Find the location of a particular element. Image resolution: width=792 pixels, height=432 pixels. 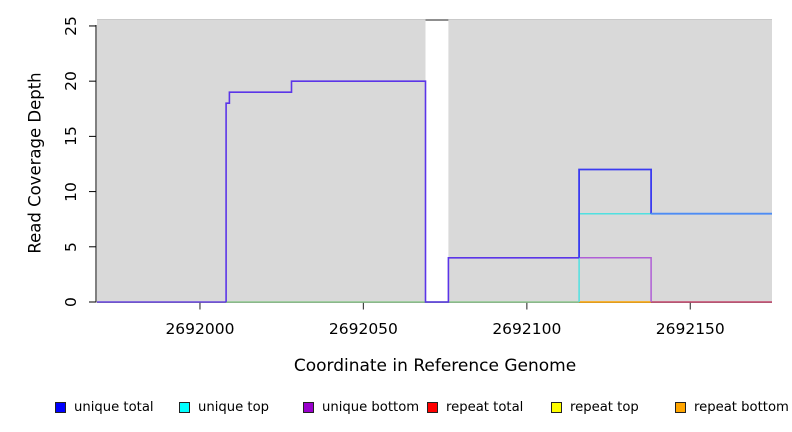

legend-label: unique total is located at coordinates (114, 407).